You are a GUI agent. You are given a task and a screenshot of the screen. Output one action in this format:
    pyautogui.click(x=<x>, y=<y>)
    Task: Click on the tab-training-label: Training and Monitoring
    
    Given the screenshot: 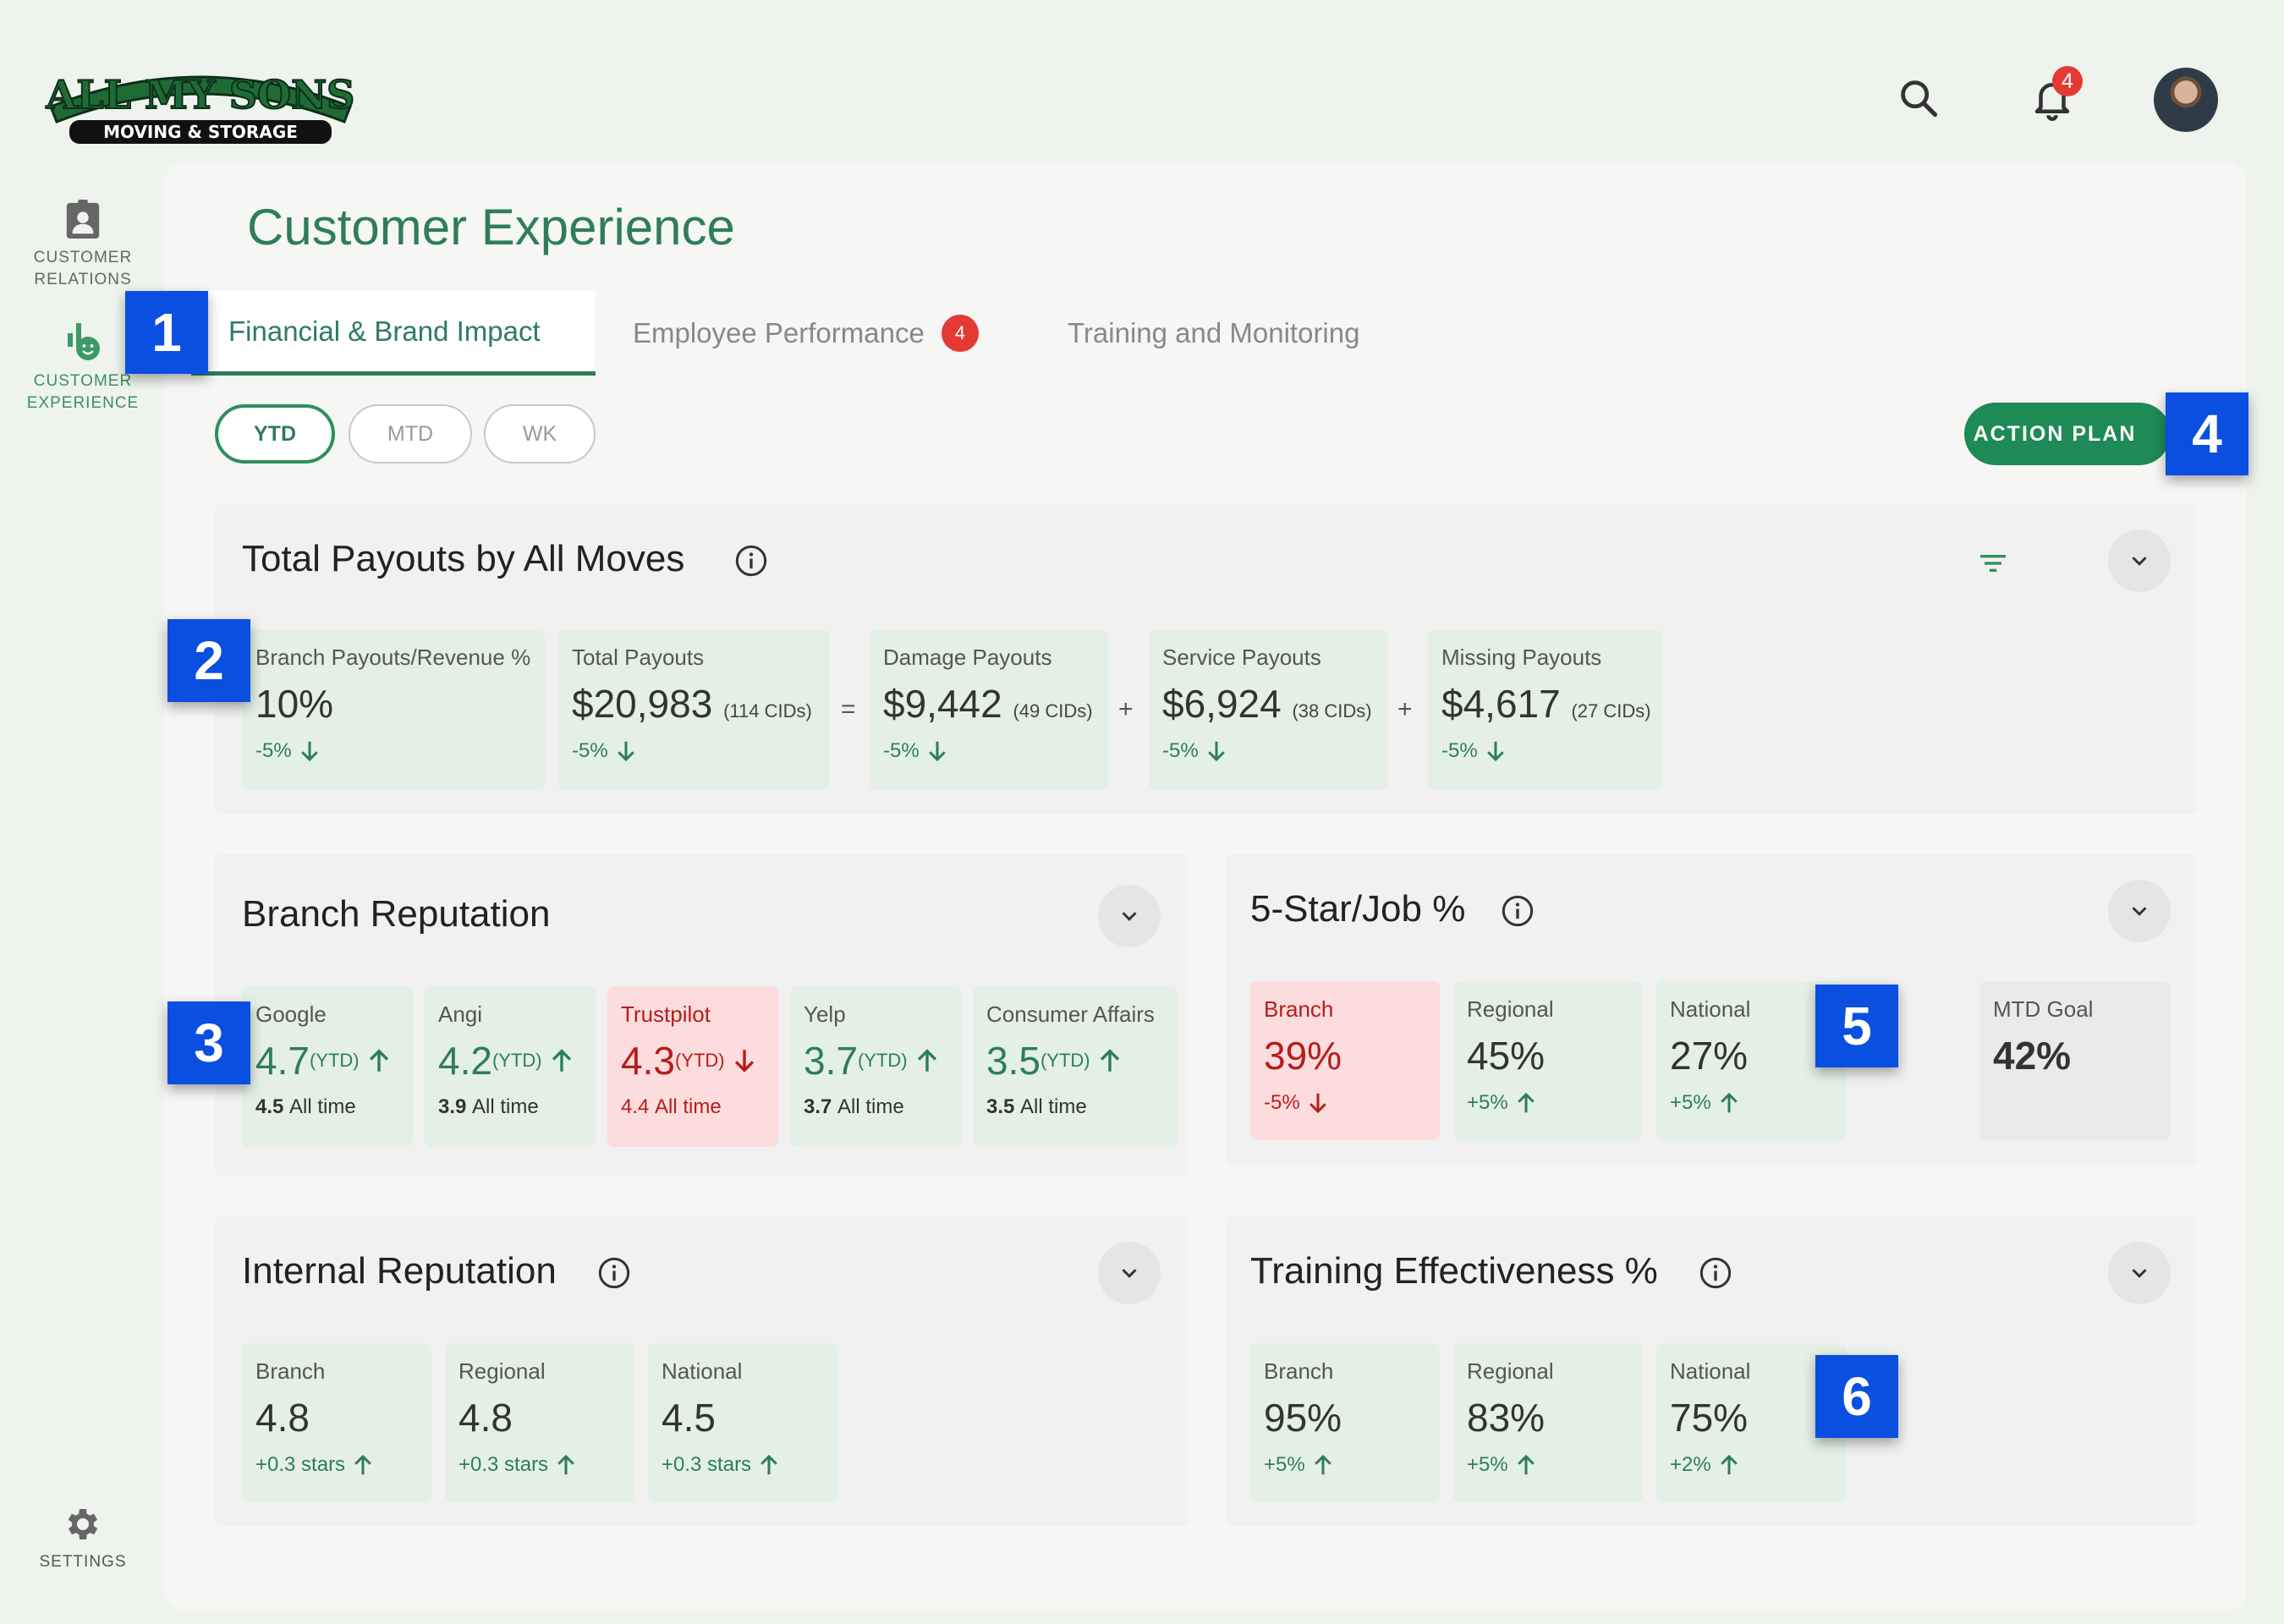 What is the action you would take?
    pyautogui.click(x=1214, y=332)
    